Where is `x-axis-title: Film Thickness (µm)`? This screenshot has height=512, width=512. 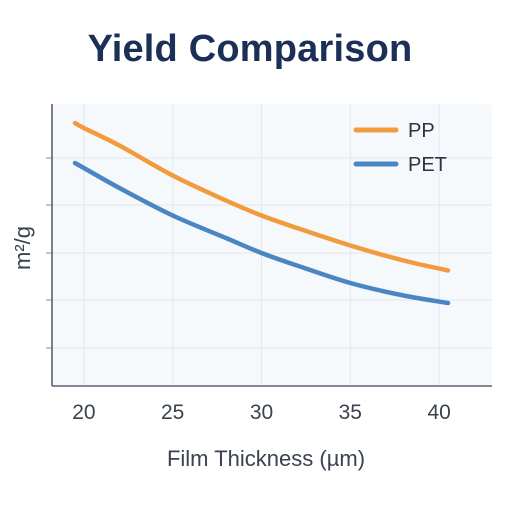 x-axis-title: Film Thickness (µm) is located at coordinates (266, 458).